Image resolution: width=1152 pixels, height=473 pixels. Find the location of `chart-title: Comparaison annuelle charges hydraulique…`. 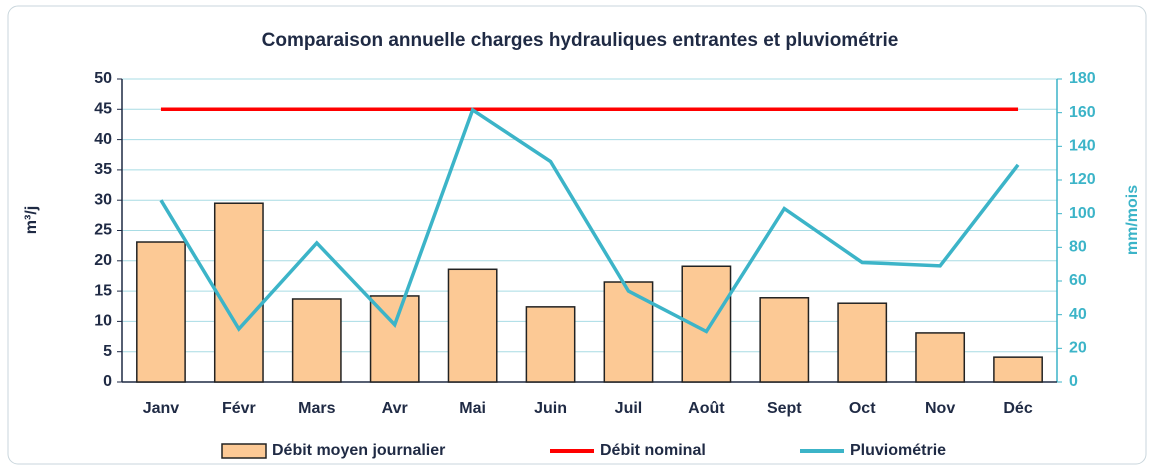

chart-title: Comparaison annuelle charges hydraulique… is located at coordinates (580, 40).